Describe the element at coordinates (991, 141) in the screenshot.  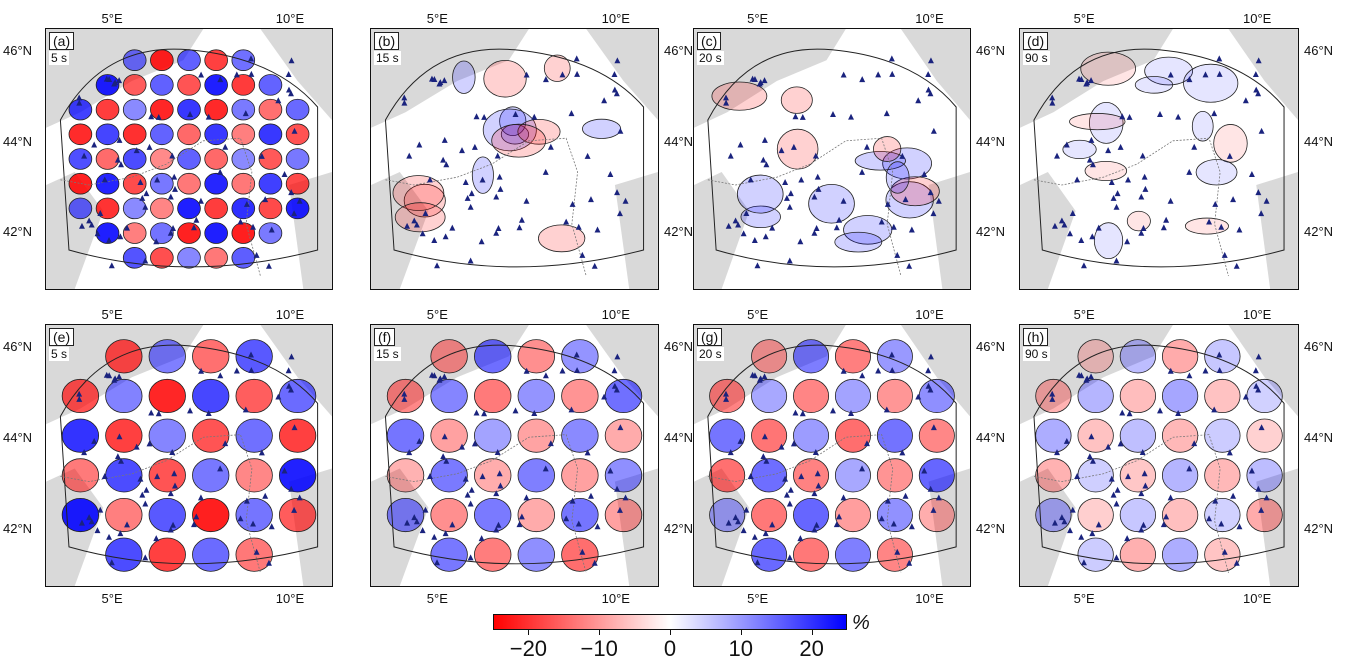
I see `latitude-tick-label: 44°N` at that location.